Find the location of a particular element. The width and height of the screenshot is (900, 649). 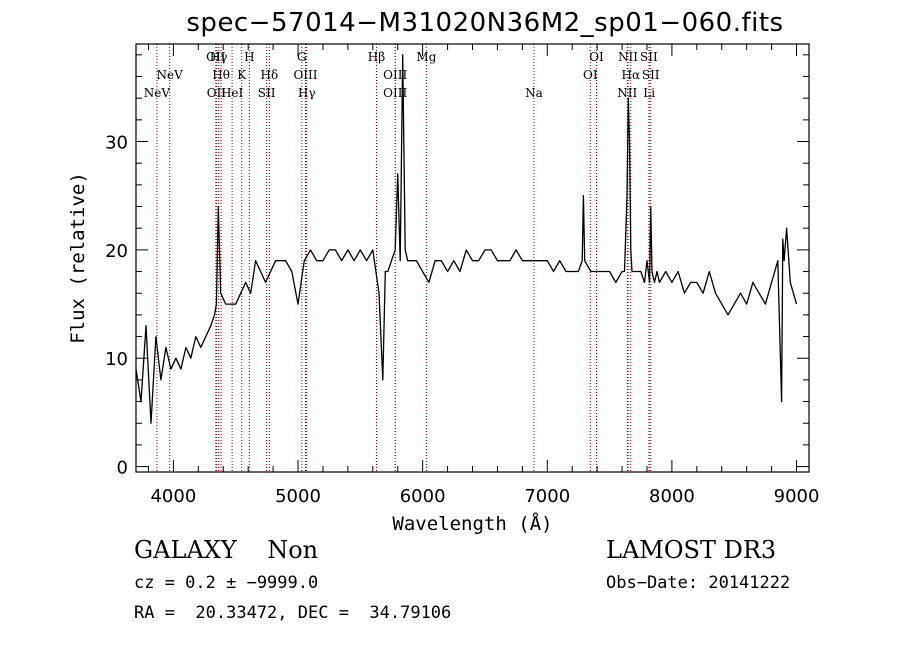

x-tick-label: 6000 is located at coordinates (423, 496).